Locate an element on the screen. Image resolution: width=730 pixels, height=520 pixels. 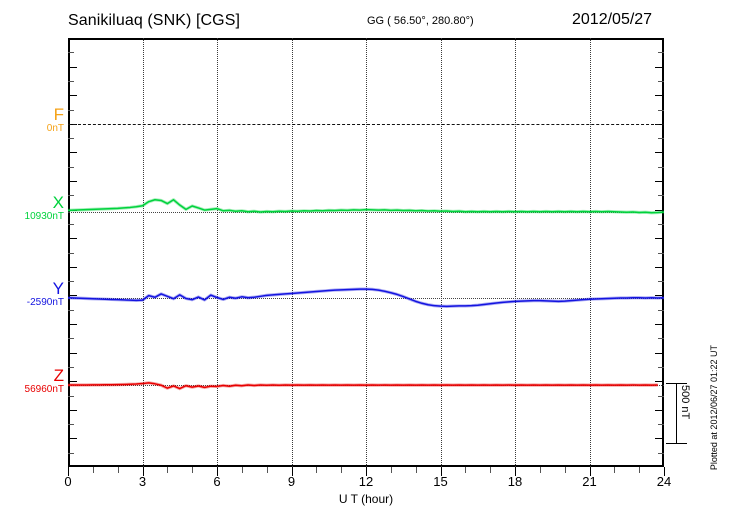
trace-halo-y is located at coordinates (366, 297).